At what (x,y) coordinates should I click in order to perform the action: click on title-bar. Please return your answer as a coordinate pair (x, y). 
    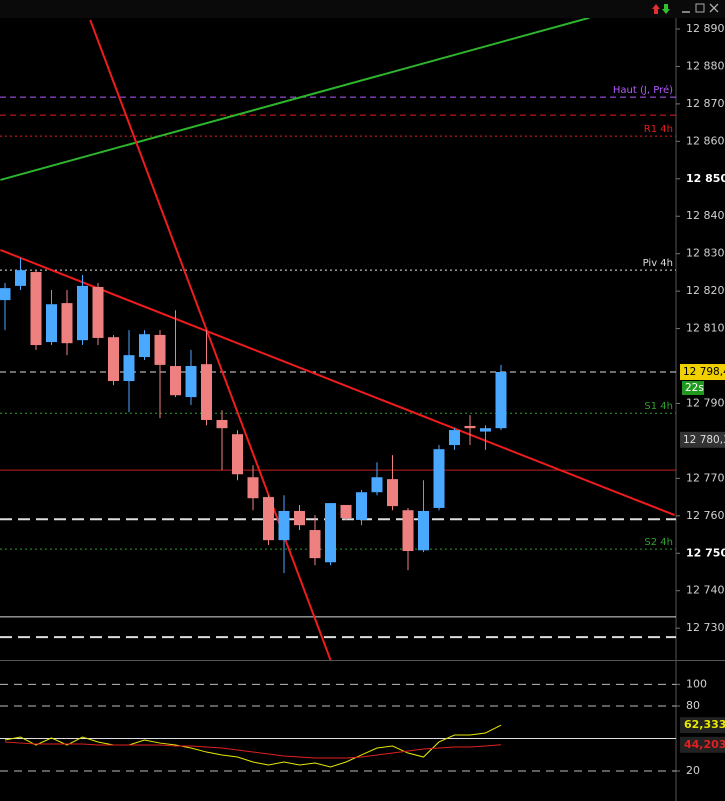
    Looking at the image, I should click on (362, 9).